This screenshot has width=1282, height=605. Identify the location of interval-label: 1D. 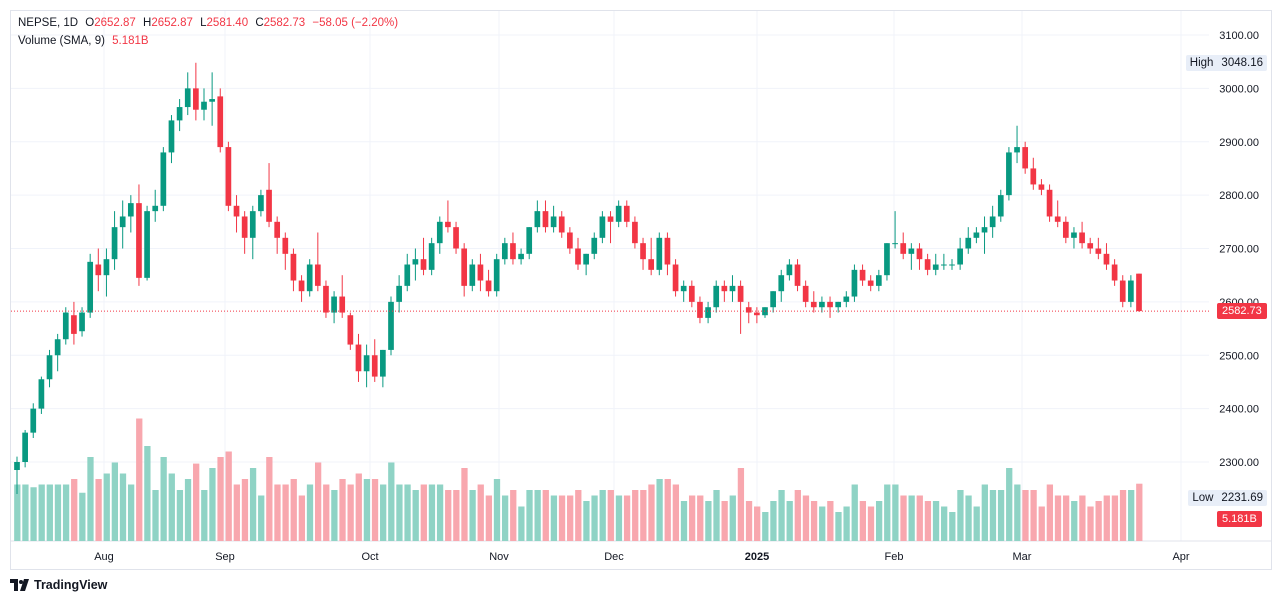
(71, 23).